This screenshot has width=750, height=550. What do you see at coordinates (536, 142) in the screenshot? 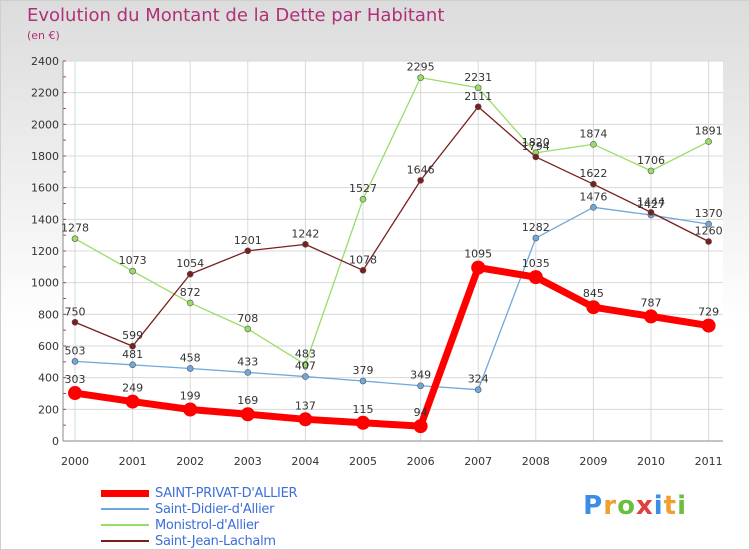
I see `data-label: 1820` at bounding box center [536, 142].